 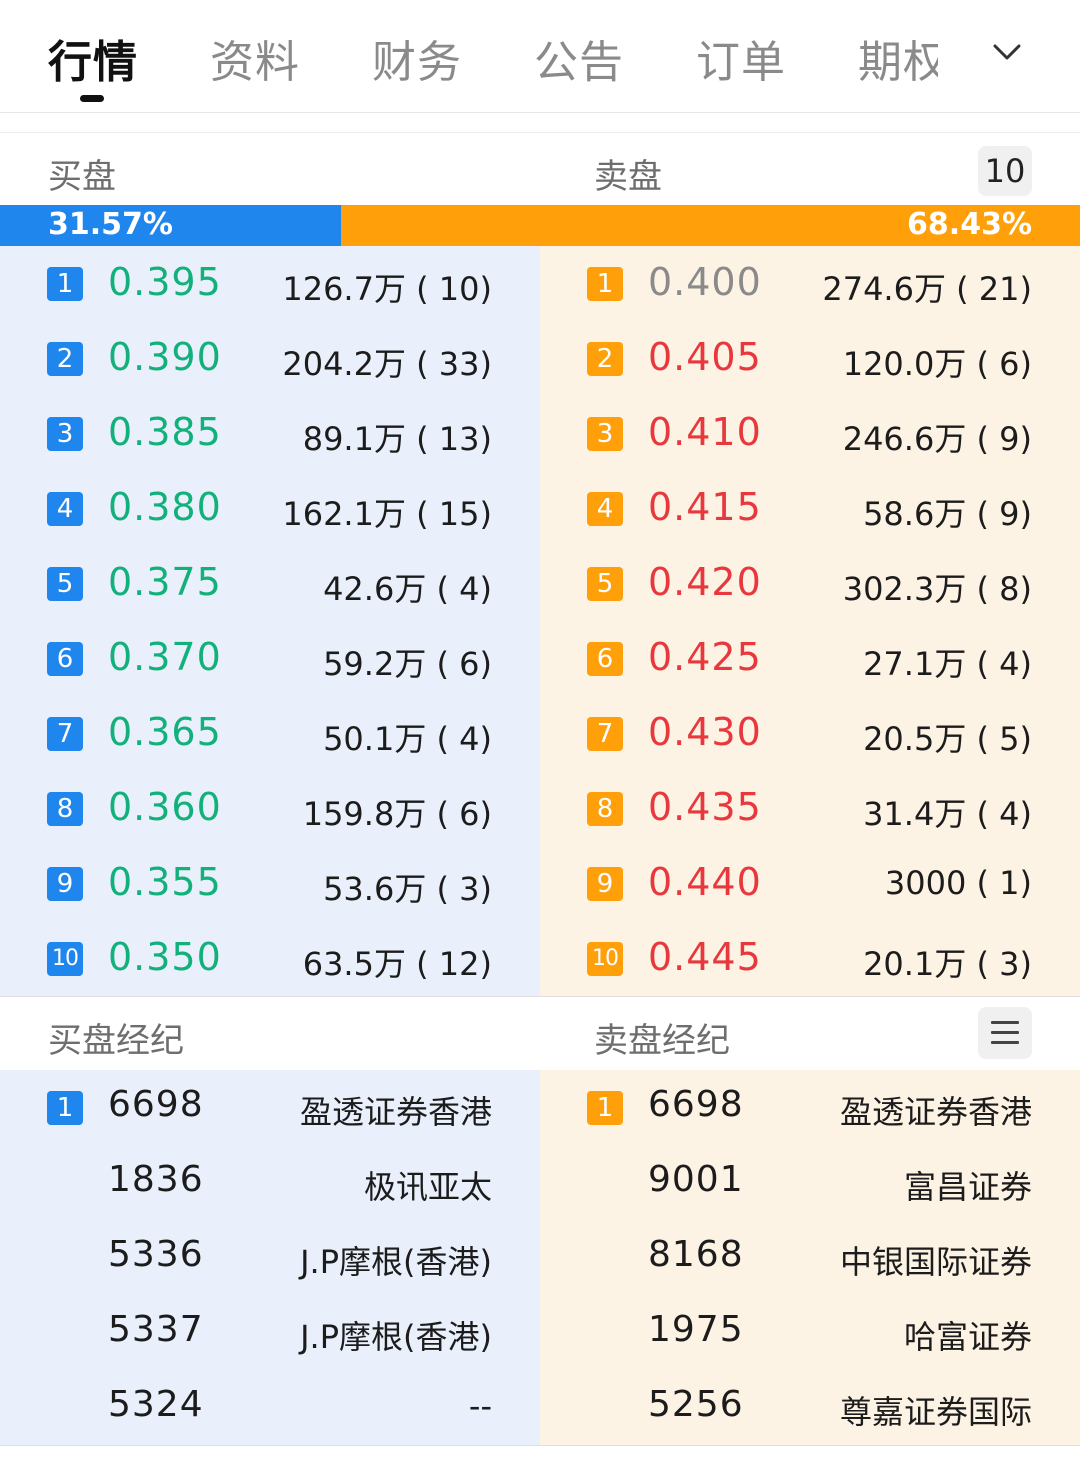 I want to click on ask-volume: 3000 ( 1), so click(x=958, y=883).